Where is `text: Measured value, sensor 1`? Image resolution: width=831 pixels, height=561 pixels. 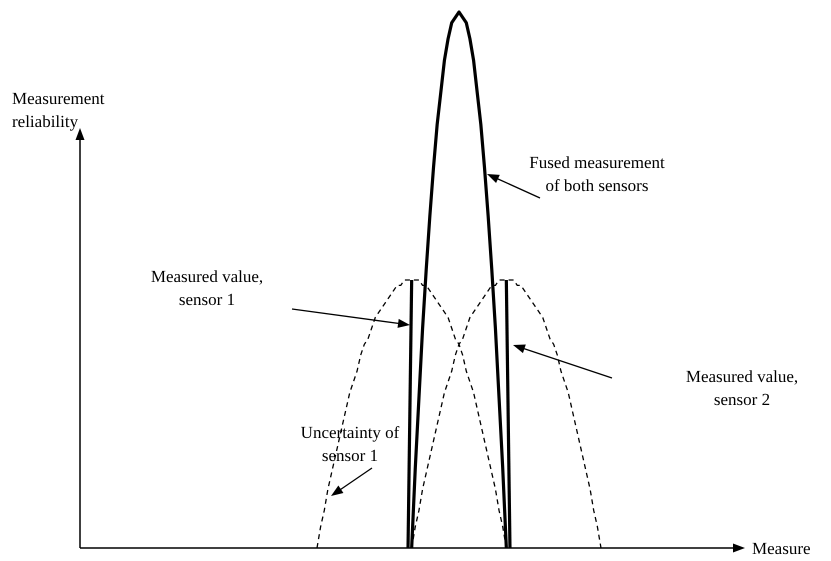
text: Measured value, sensor 1 is located at coordinates (207, 288).